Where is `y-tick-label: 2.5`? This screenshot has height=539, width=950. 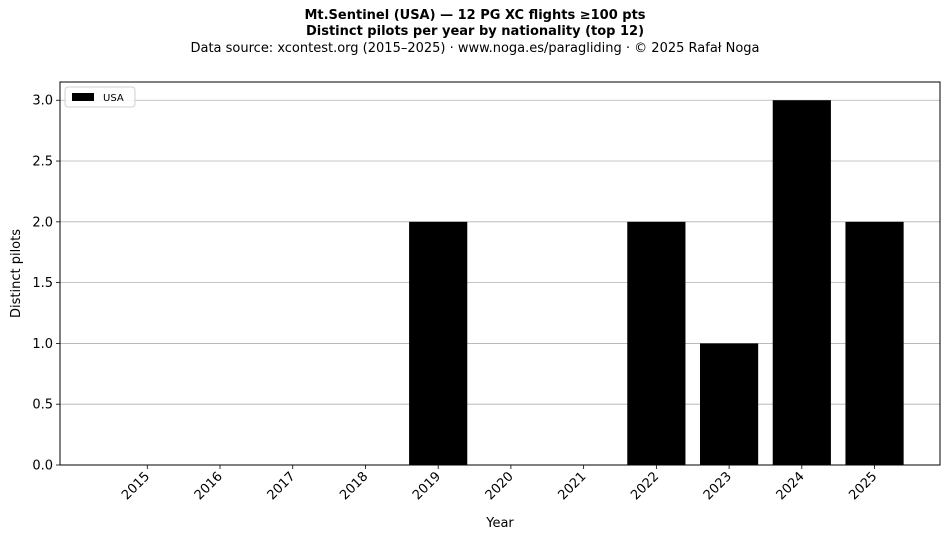 y-tick-label: 2.5 is located at coordinates (42, 162).